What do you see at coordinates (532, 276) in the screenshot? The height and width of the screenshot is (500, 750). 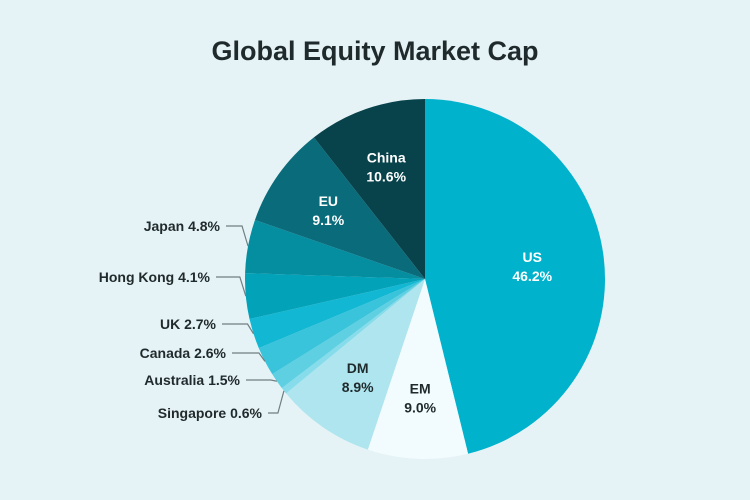 I see `slice-value-us: 46.2%` at bounding box center [532, 276].